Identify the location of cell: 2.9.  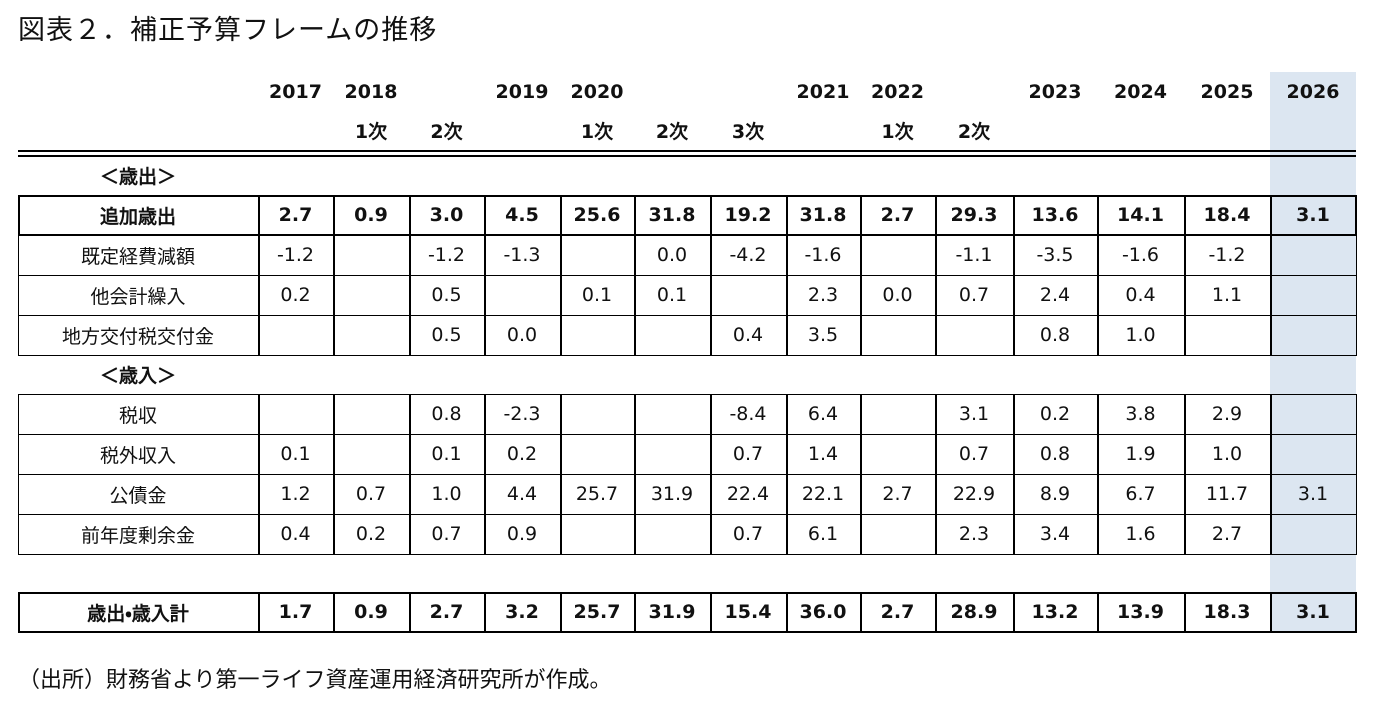
(1227, 414).